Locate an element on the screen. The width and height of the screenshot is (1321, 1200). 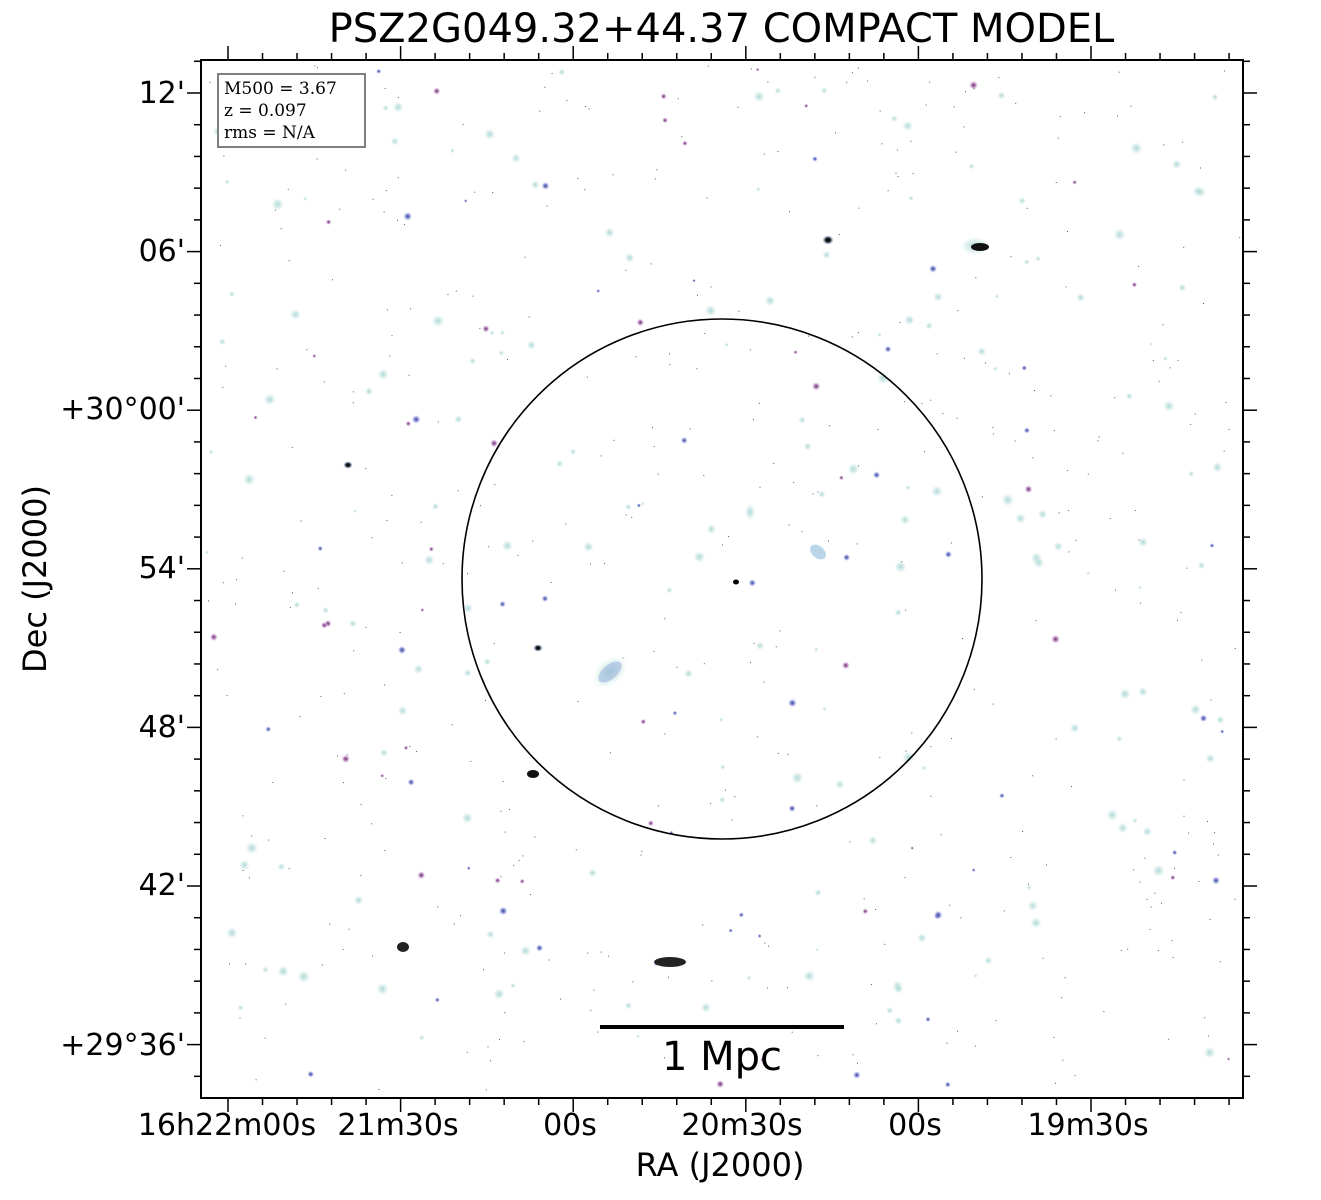
figure-title: PSZ2G049.32+44.37 COMPACT MODEL is located at coordinates (721, 29).